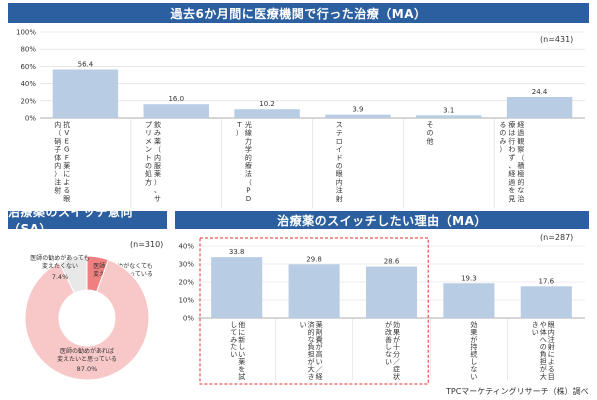  Describe the element at coordinates (62, 161) in the screenshot. I see `top-category-label: 抗 V E G F 薬による眼内（硝子体内）注射` at that location.